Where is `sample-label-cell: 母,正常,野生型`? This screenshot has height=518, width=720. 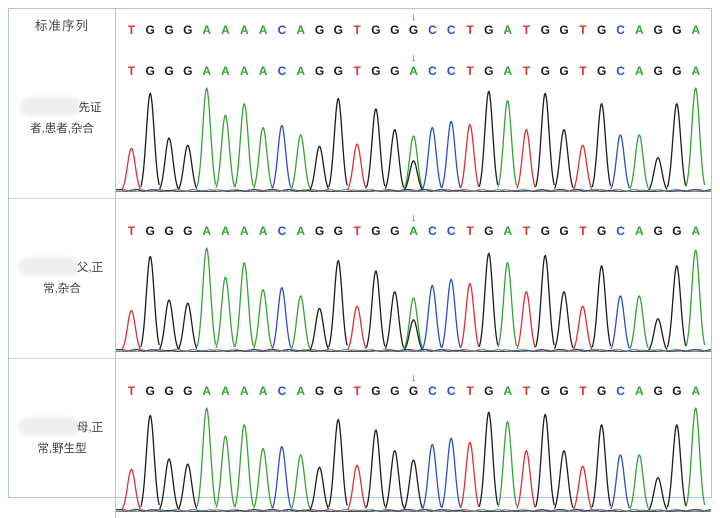 sample-label-cell: 母,正常,野生型 is located at coordinates (62, 438).